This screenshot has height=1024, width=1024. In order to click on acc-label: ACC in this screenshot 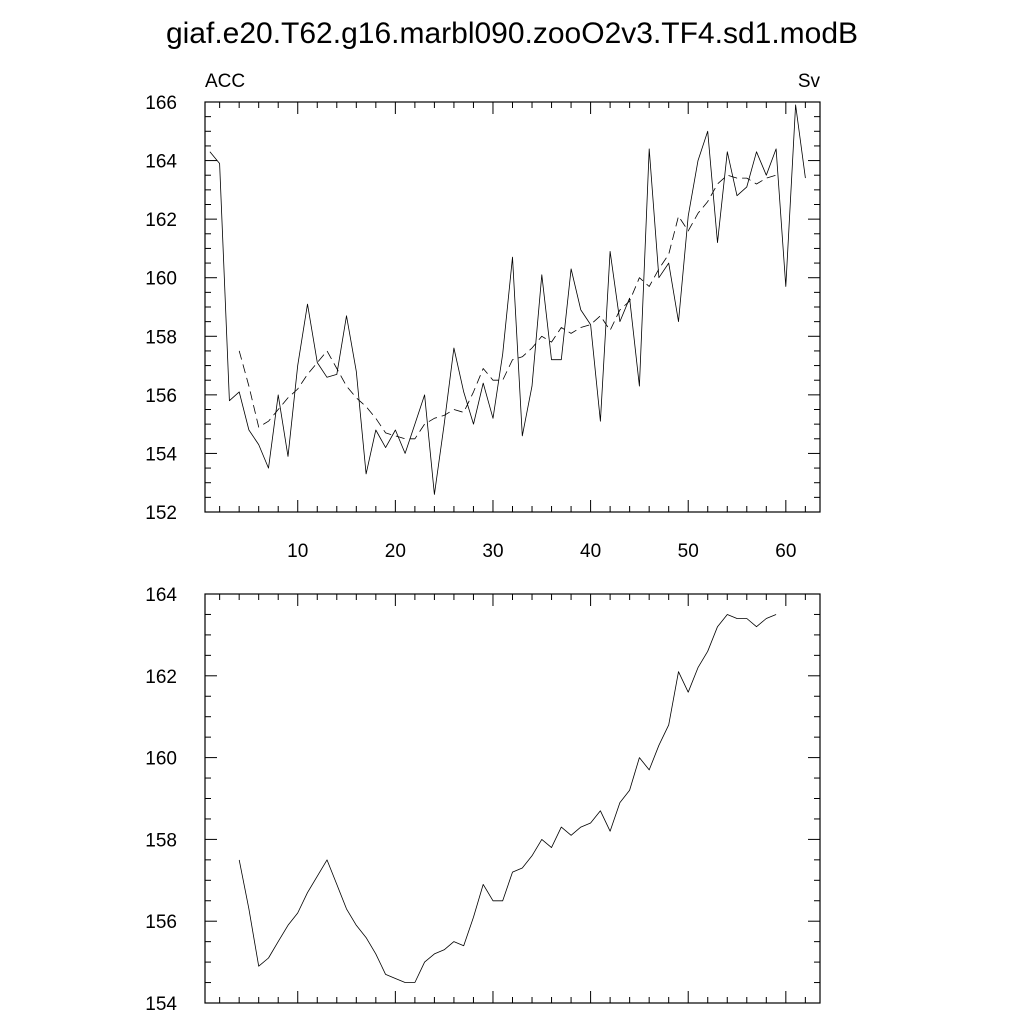, I will do `click(225, 81)`.